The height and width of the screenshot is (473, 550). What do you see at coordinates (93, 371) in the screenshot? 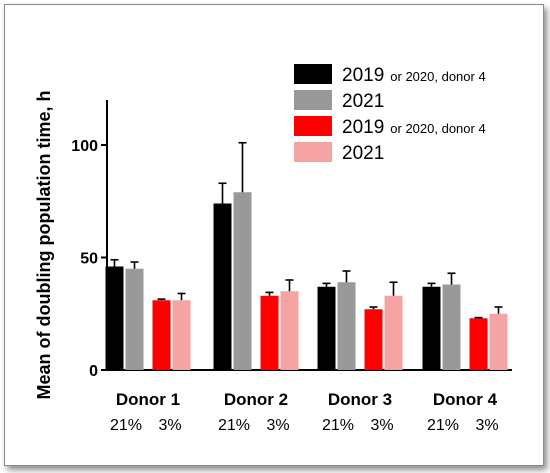
I see `y-tick-label: 0` at bounding box center [93, 371].